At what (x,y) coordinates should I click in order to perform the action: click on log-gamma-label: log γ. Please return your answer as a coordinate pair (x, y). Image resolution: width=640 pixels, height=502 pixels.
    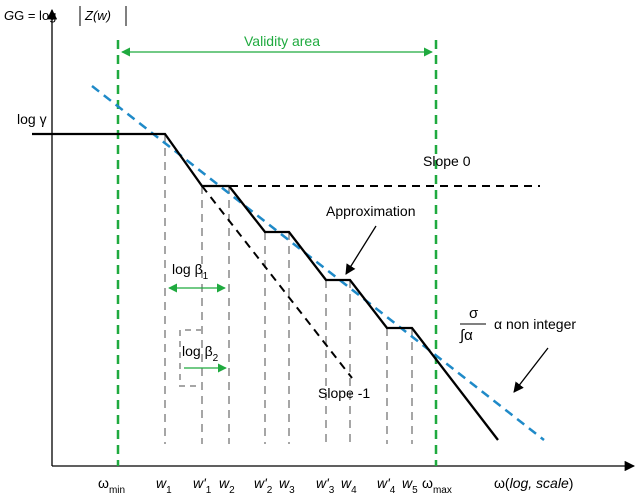
    Looking at the image, I should click on (32, 119).